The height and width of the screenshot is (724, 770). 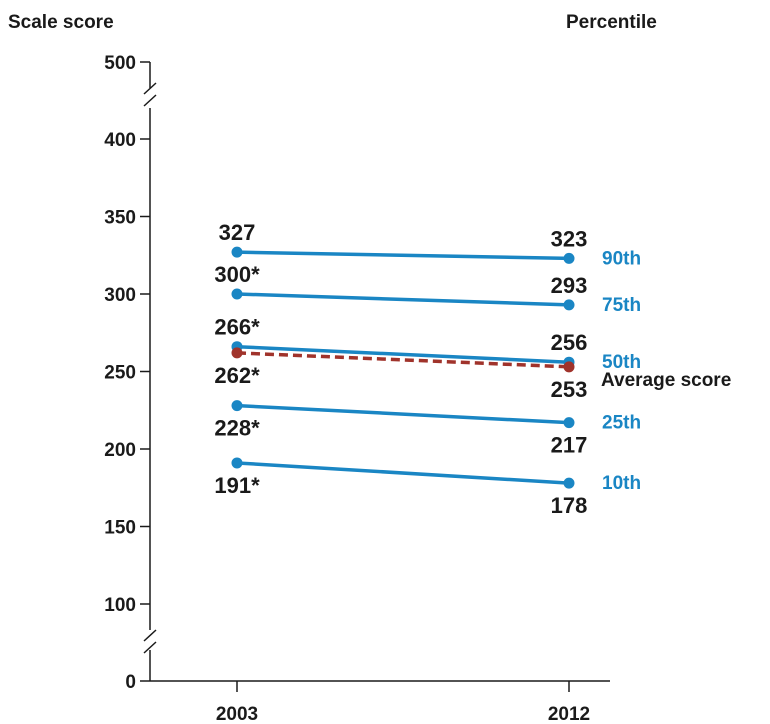 I want to click on y-tick-label: 200, so click(x=120, y=450).